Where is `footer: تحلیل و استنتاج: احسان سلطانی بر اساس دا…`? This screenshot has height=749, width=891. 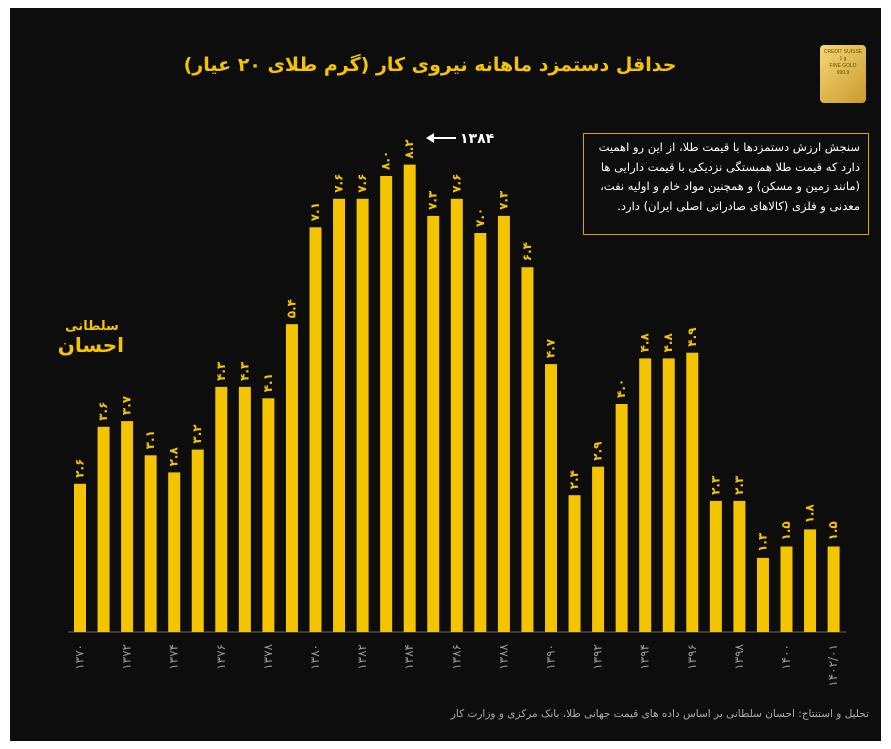
footer: تحلیل و استنتاج: احسان سلطانی بر اساس دا… is located at coordinates (659, 714).